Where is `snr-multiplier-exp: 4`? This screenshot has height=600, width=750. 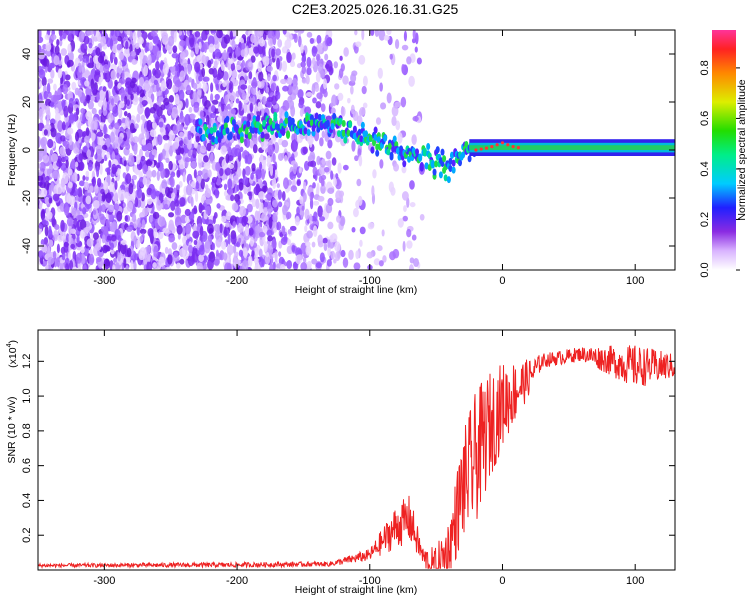 snr-multiplier-exp: 4 is located at coordinates (9, 345).